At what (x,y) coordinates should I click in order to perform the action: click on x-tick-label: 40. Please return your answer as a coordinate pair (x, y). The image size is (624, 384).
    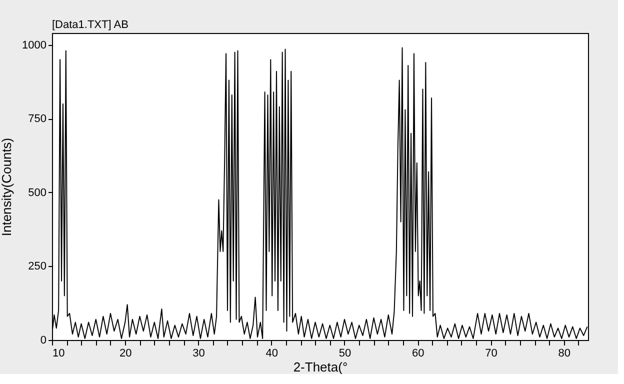
    Looking at the image, I should click on (272, 354).